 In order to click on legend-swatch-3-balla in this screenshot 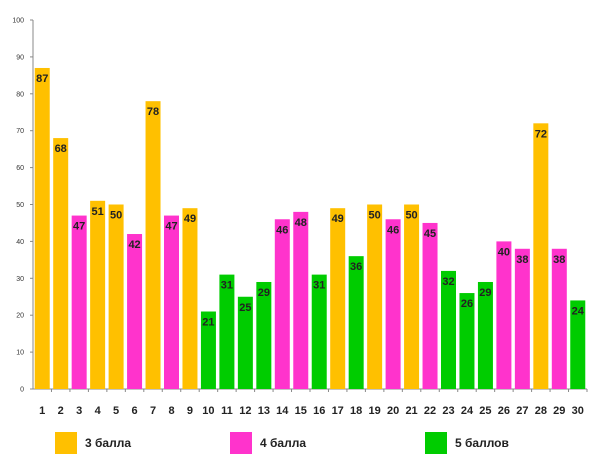, I will do `click(66, 443)`.